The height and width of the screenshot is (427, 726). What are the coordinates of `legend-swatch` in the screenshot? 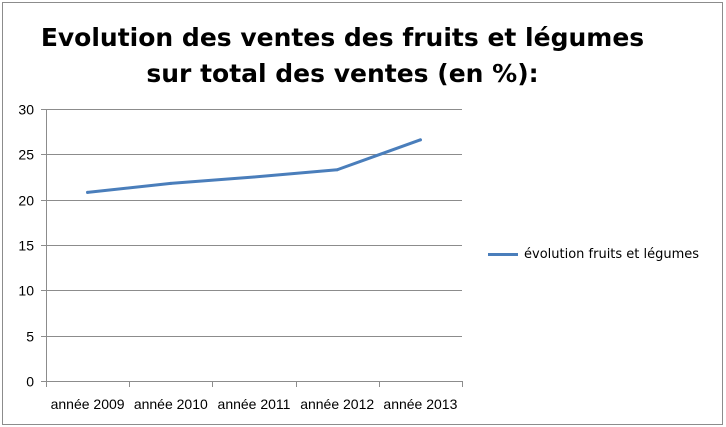 It's located at (503, 254).